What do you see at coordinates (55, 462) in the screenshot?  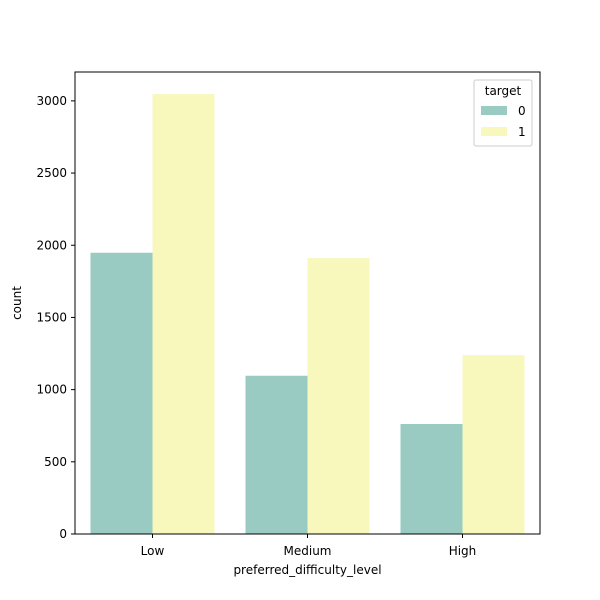 I see `y-tick-label: 500` at bounding box center [55, 462].